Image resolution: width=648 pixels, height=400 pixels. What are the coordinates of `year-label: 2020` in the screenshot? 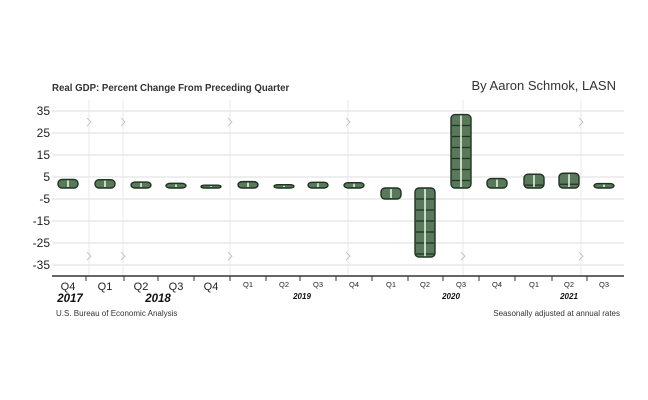 It's located at (450, 296).